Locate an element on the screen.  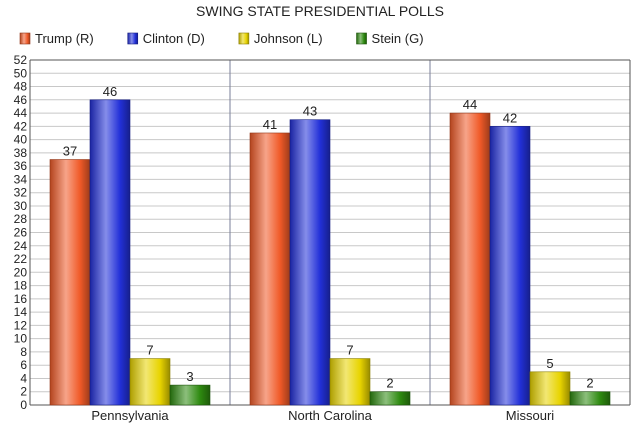
bar-johnson-l-north-carolina is located at coordinates (350, 382).